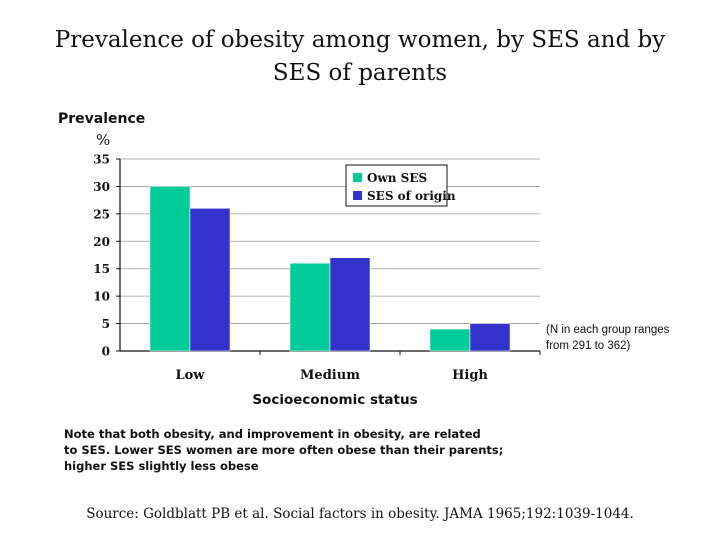  Describe the element at coordinates (101, 214) in the screenshot. I see `y-tick-label: 25` at that location.